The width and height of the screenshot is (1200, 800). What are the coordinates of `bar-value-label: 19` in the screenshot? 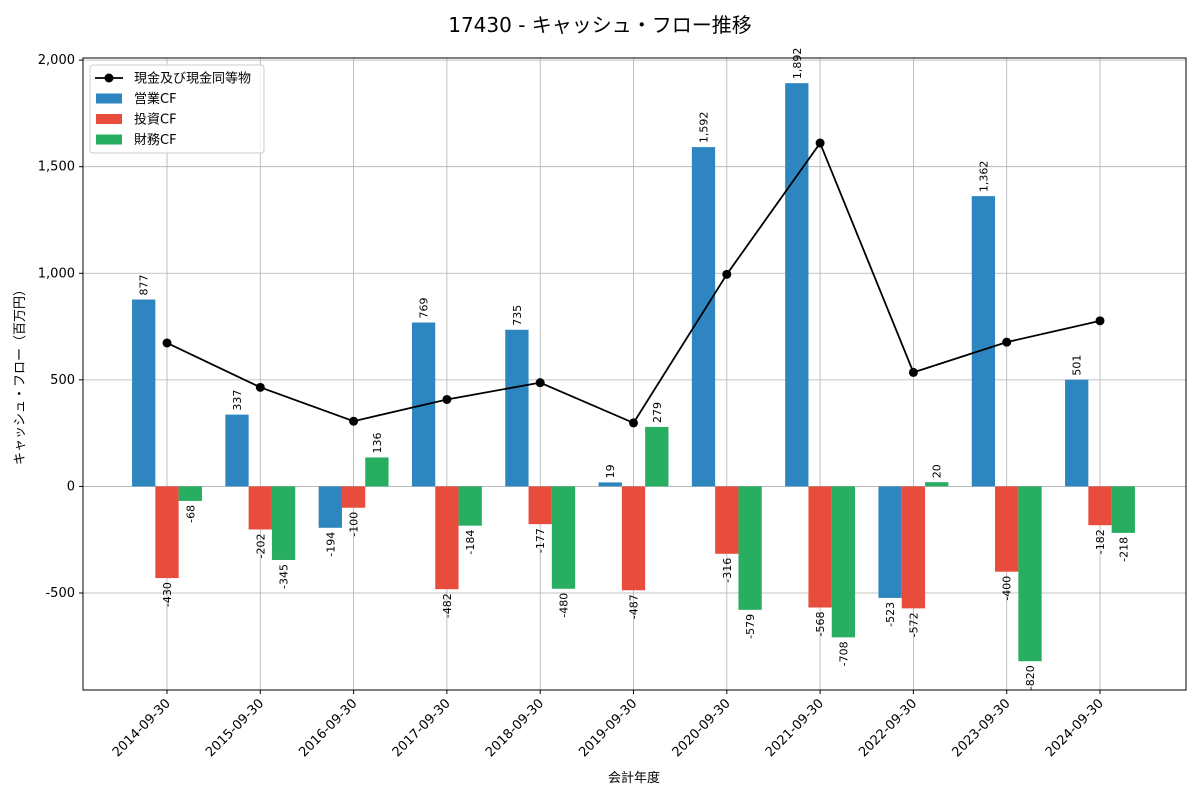 It's located at (610, 471).